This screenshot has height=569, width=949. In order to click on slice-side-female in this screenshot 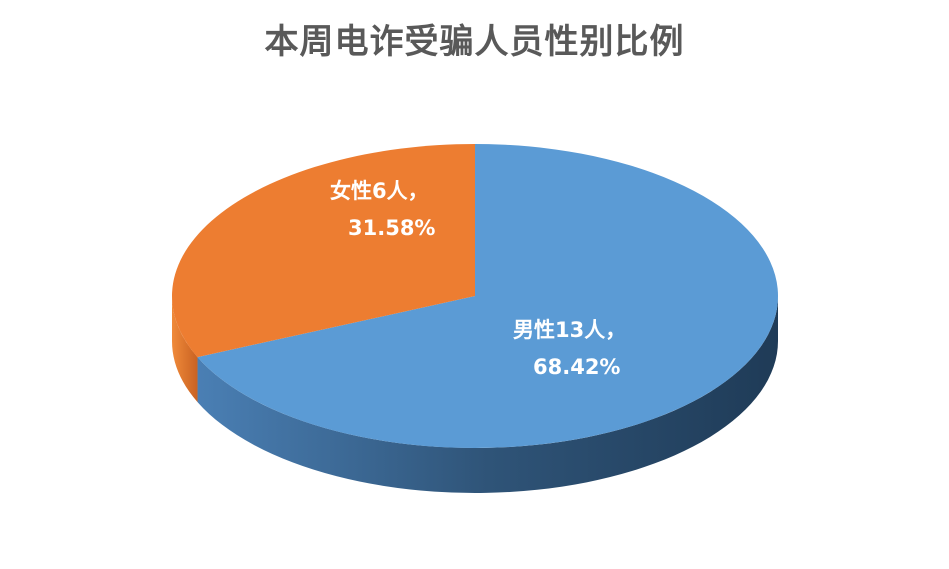, I will do `click(185, 349)`.